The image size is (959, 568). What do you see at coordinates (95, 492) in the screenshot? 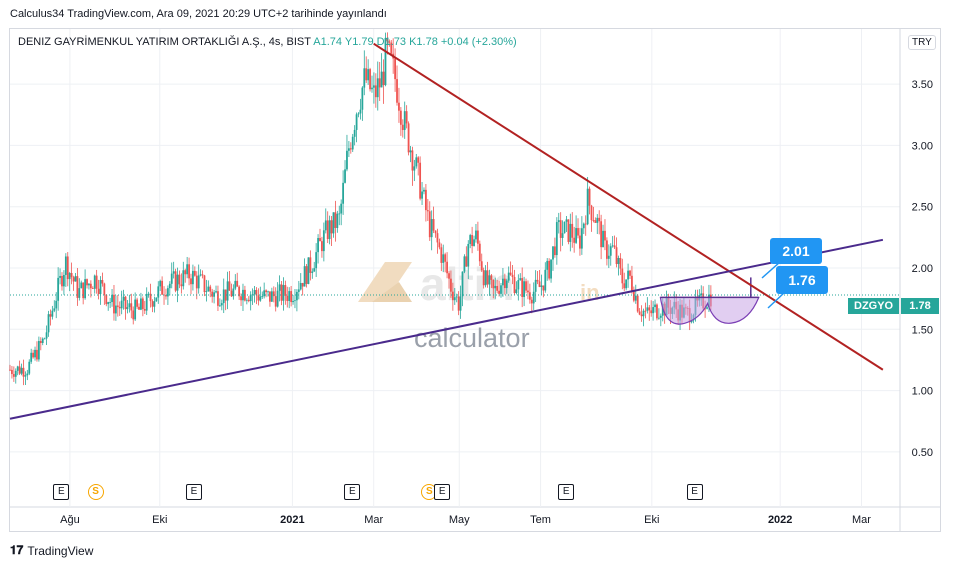
I see `split-event-icon: S` at bounding box center [95, 492].